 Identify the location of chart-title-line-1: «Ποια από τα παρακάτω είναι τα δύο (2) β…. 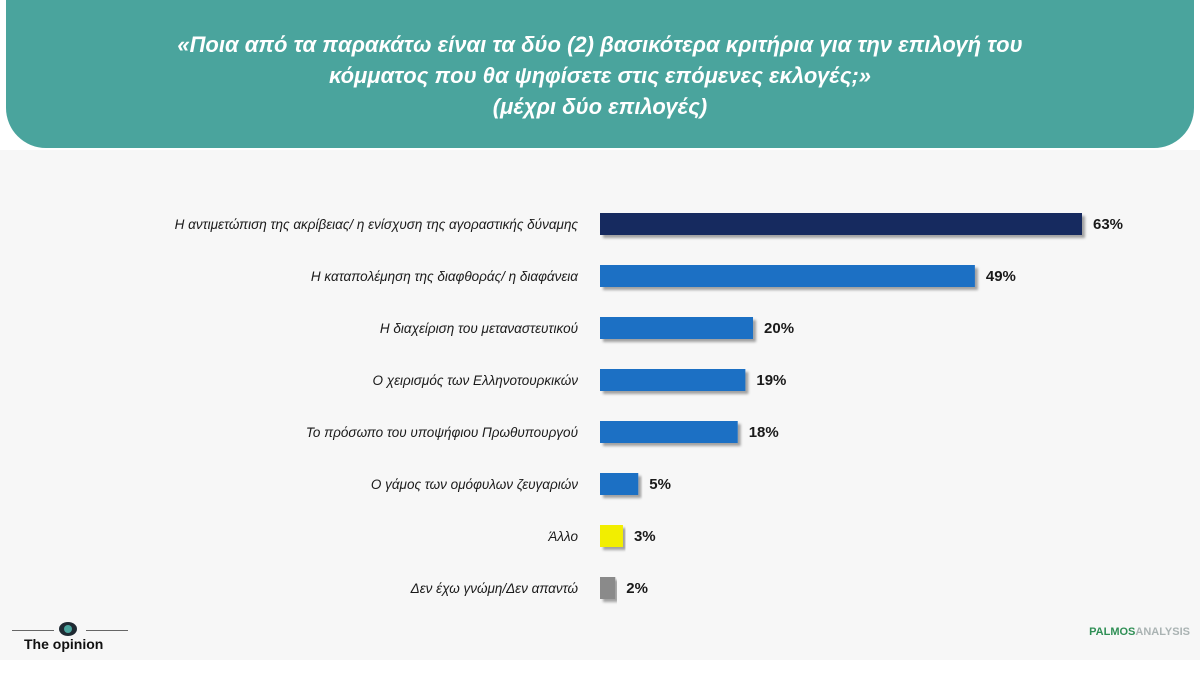
(600, 44).